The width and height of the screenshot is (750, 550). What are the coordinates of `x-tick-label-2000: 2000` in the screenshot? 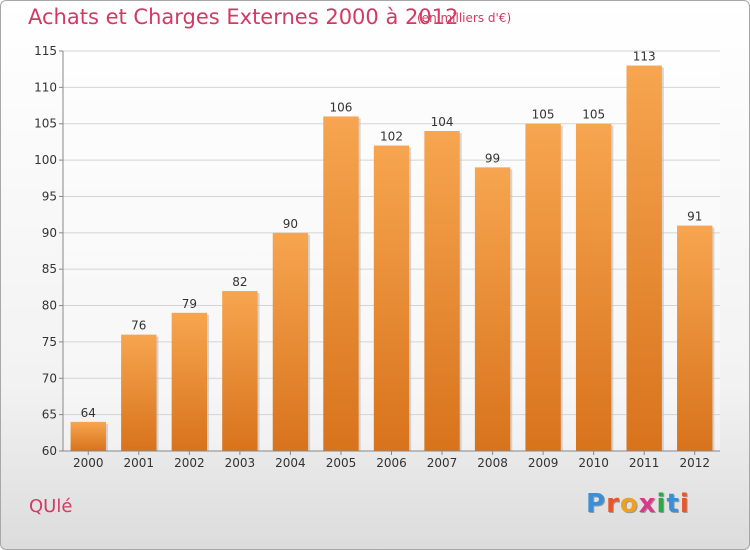 It's located at (88, 463).